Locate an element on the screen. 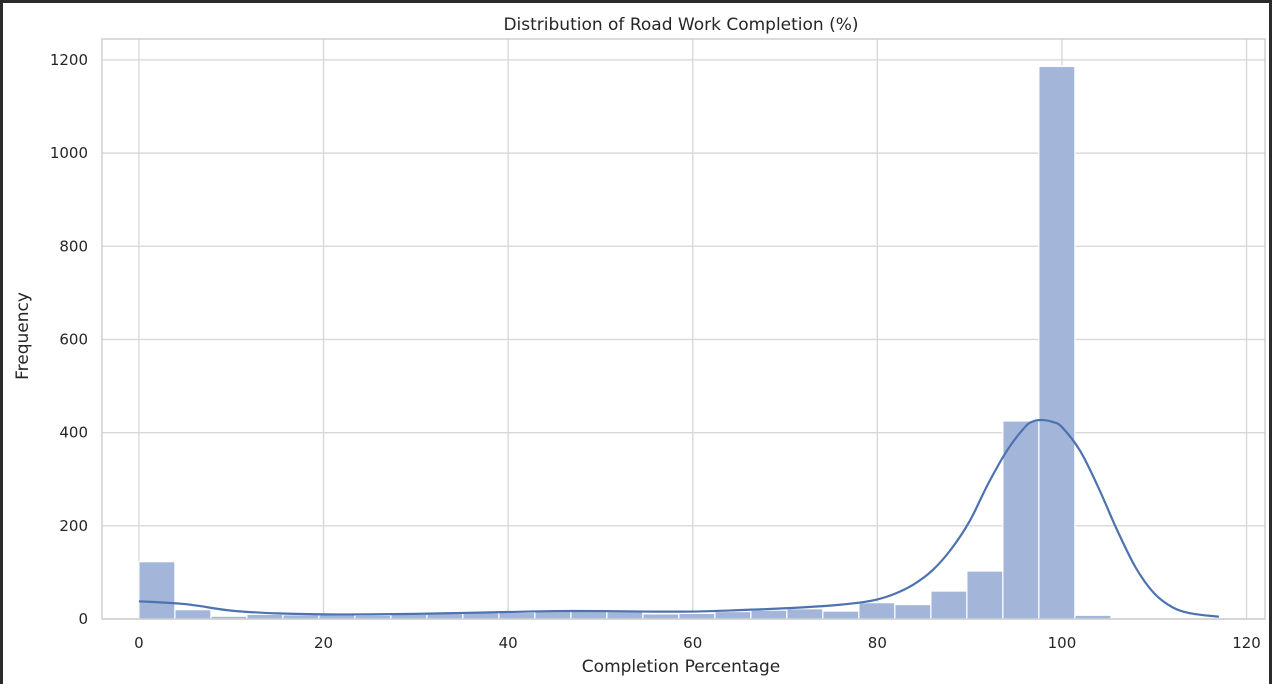 This screenshot has height=684, width=1272. x-tick-label: 100 is located at coordinates (1062, 643).